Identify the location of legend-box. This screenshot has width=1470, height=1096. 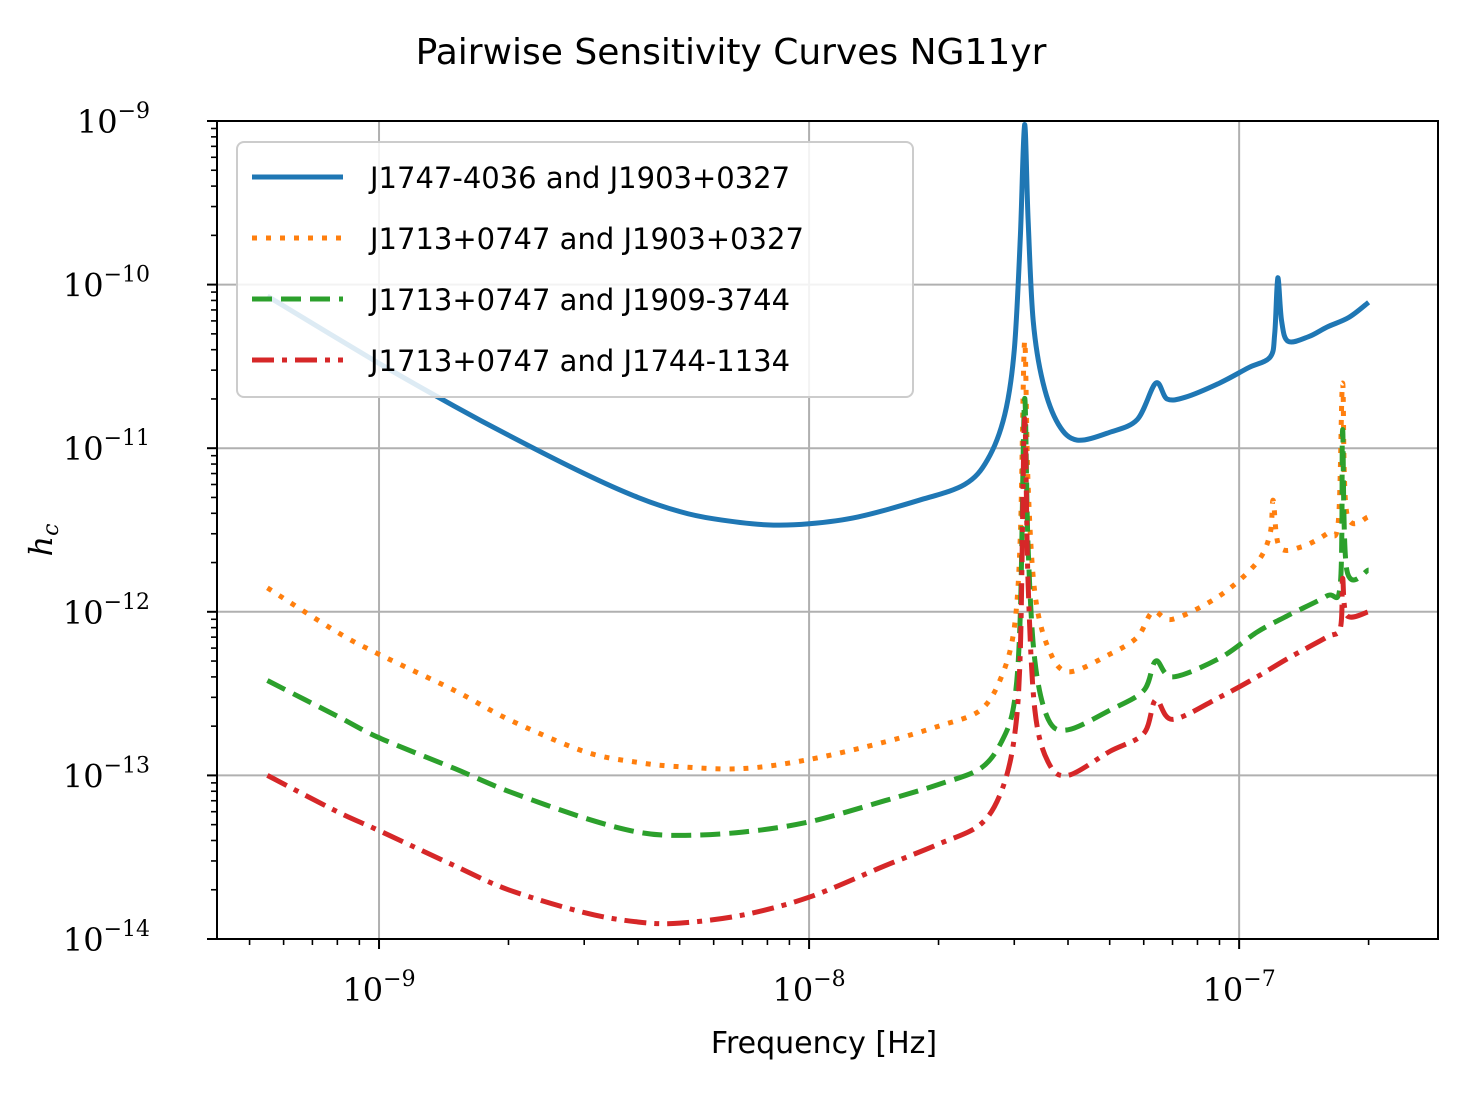
(575, 269).